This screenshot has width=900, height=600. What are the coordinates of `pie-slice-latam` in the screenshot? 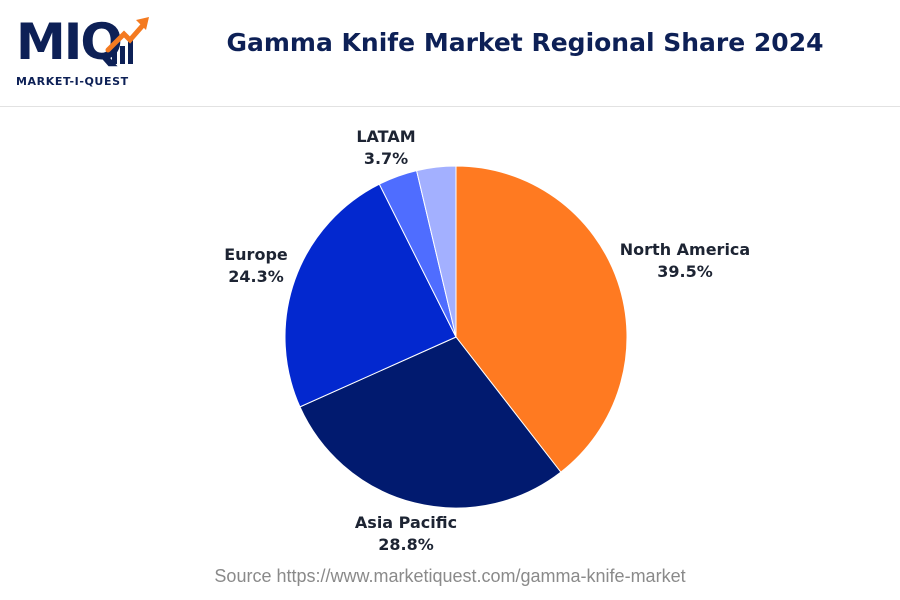 It's located at (436, 251).